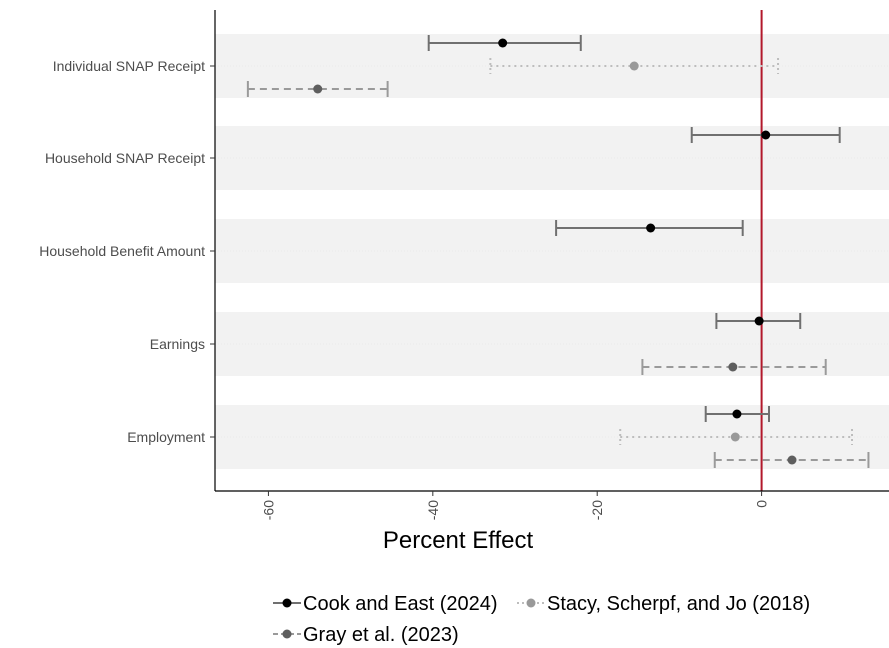 The width and height of the screenshot is (889, 648). What do you see at coordinates (125, 158) in the screenshot?
I see `category-label: Household SNAP Receipt` at bounding box center [125, 158].